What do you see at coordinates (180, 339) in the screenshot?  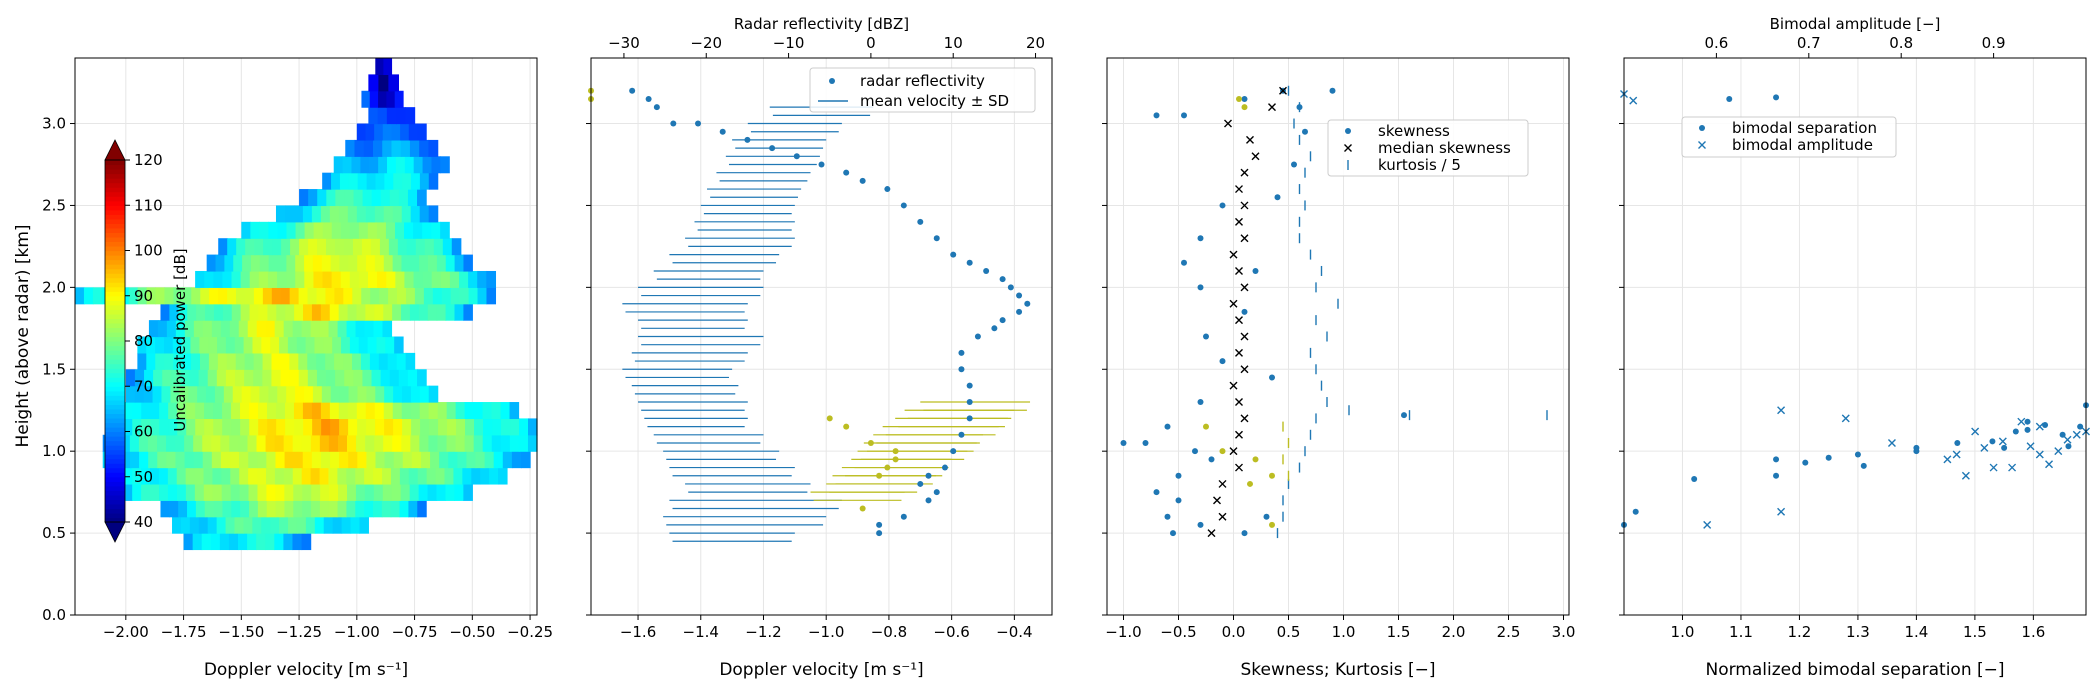 I see `colorbar-label: Uncalibrated power [dB]` at bounding box center [180, 339].